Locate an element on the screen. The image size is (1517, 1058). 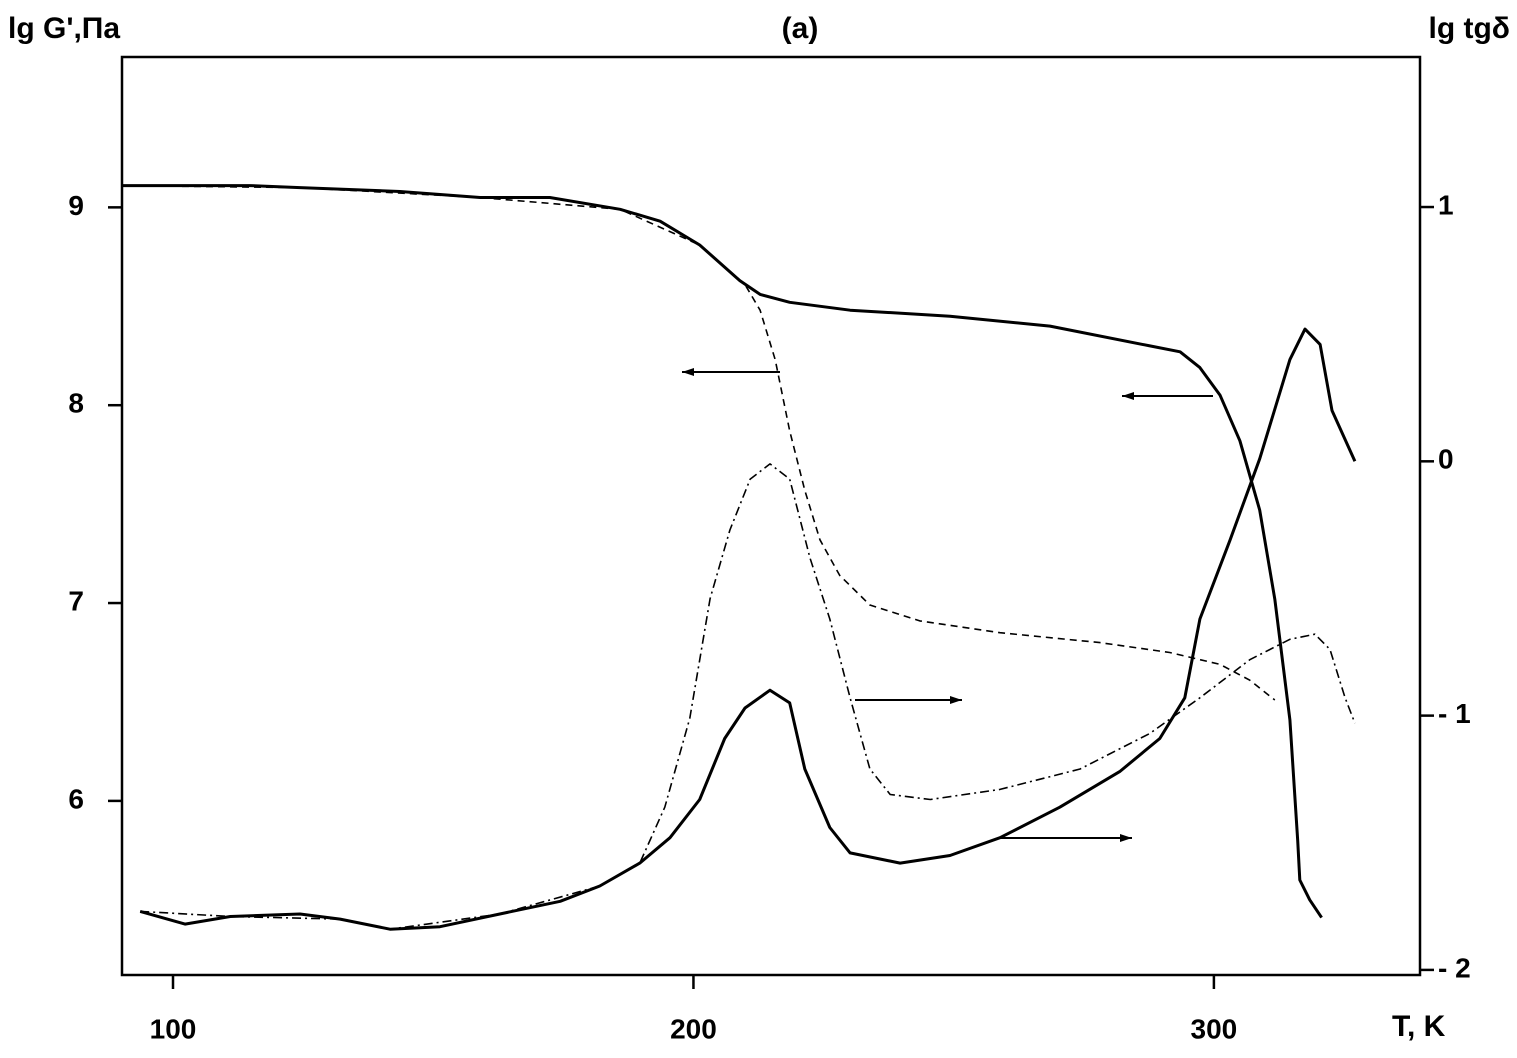
x-tick-label: 100 is located at coordinates (173, 1028).